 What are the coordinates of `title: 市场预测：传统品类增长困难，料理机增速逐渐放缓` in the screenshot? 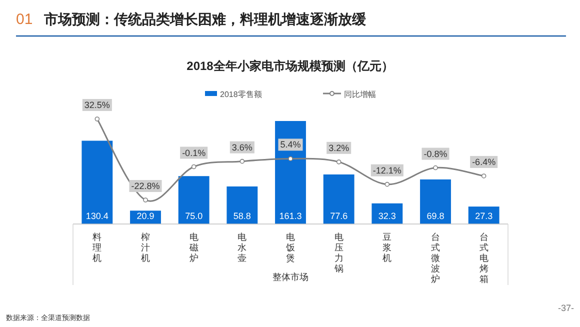 It's located at (205, 19).